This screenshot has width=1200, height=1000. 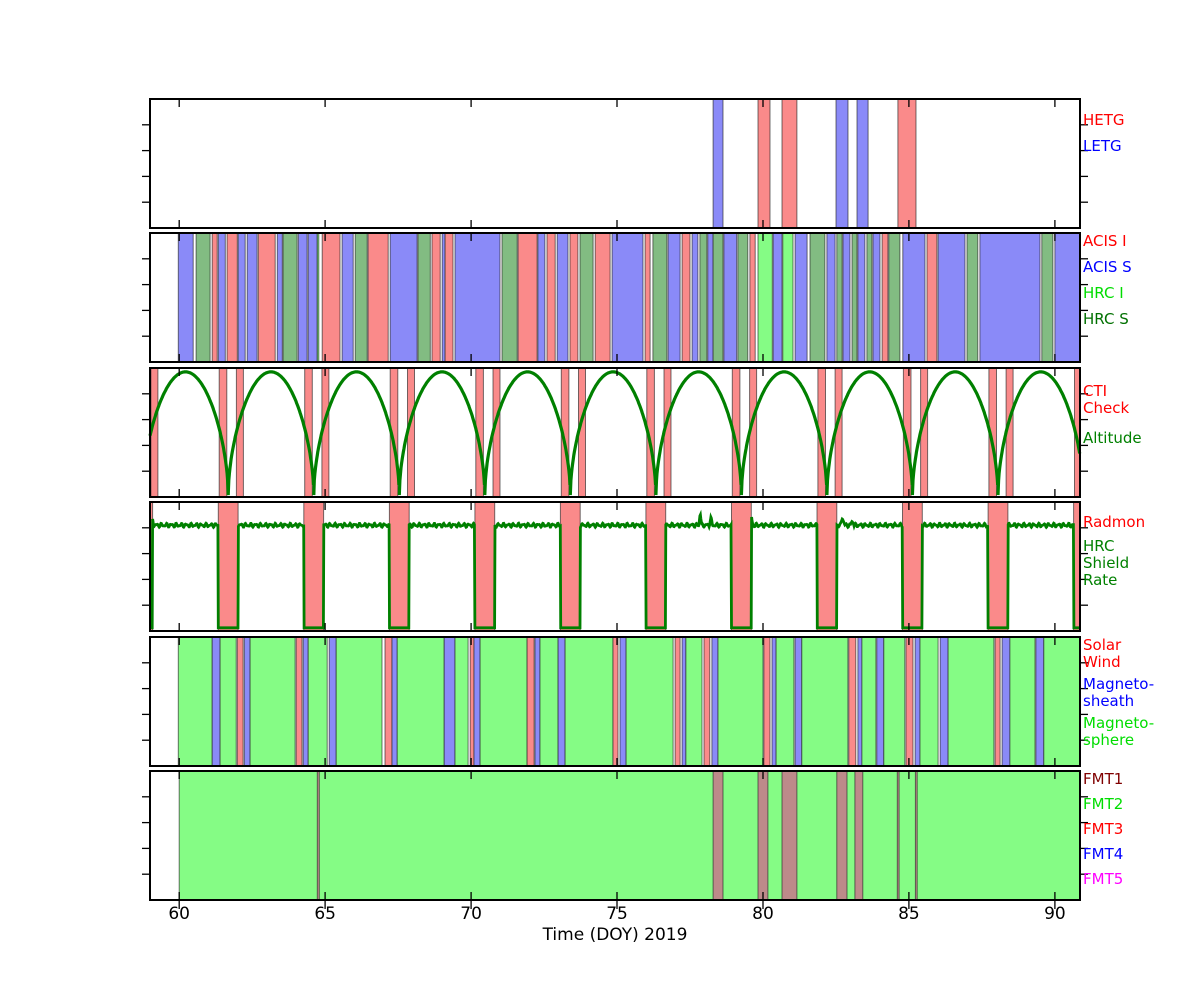 I want to click on legend-hetg: HETG, so click(x=1104, y=120).